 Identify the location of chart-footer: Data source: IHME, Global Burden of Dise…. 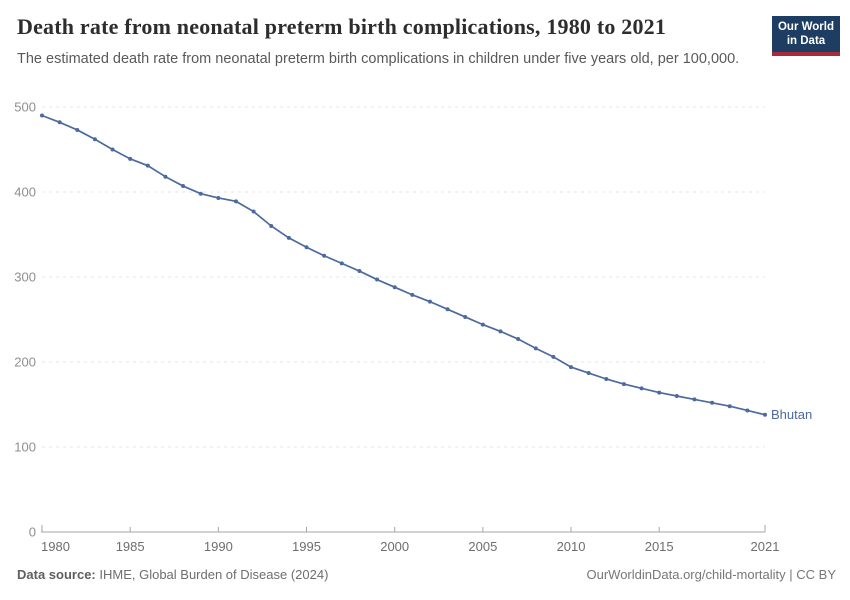
(426, 574).